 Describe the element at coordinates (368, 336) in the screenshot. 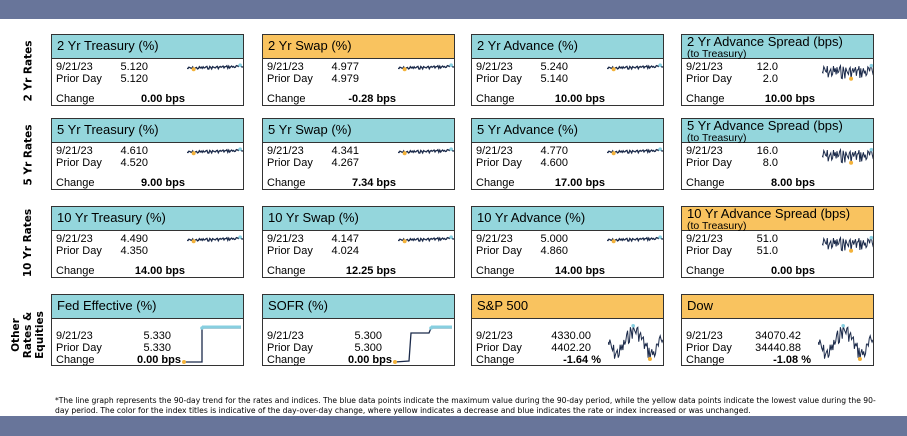

I see `current-value: 5.300` at that location.